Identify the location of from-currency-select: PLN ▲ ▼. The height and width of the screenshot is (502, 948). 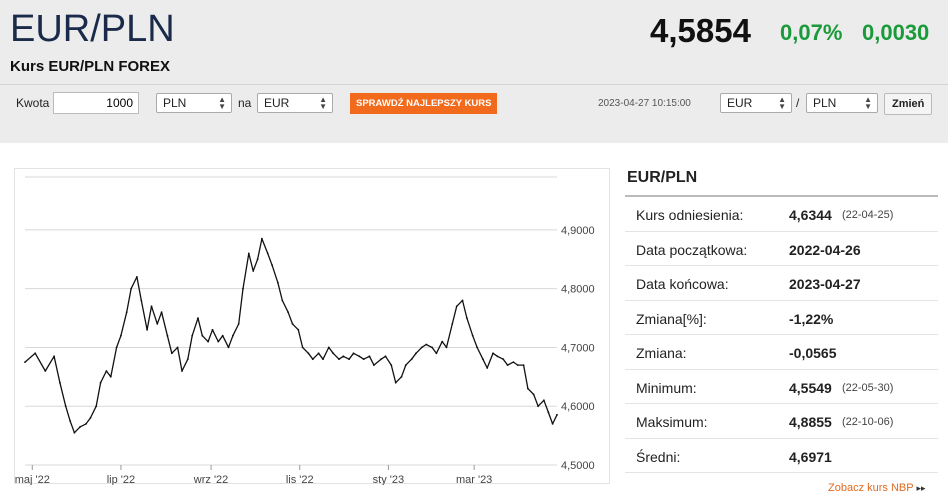
(194, 103).